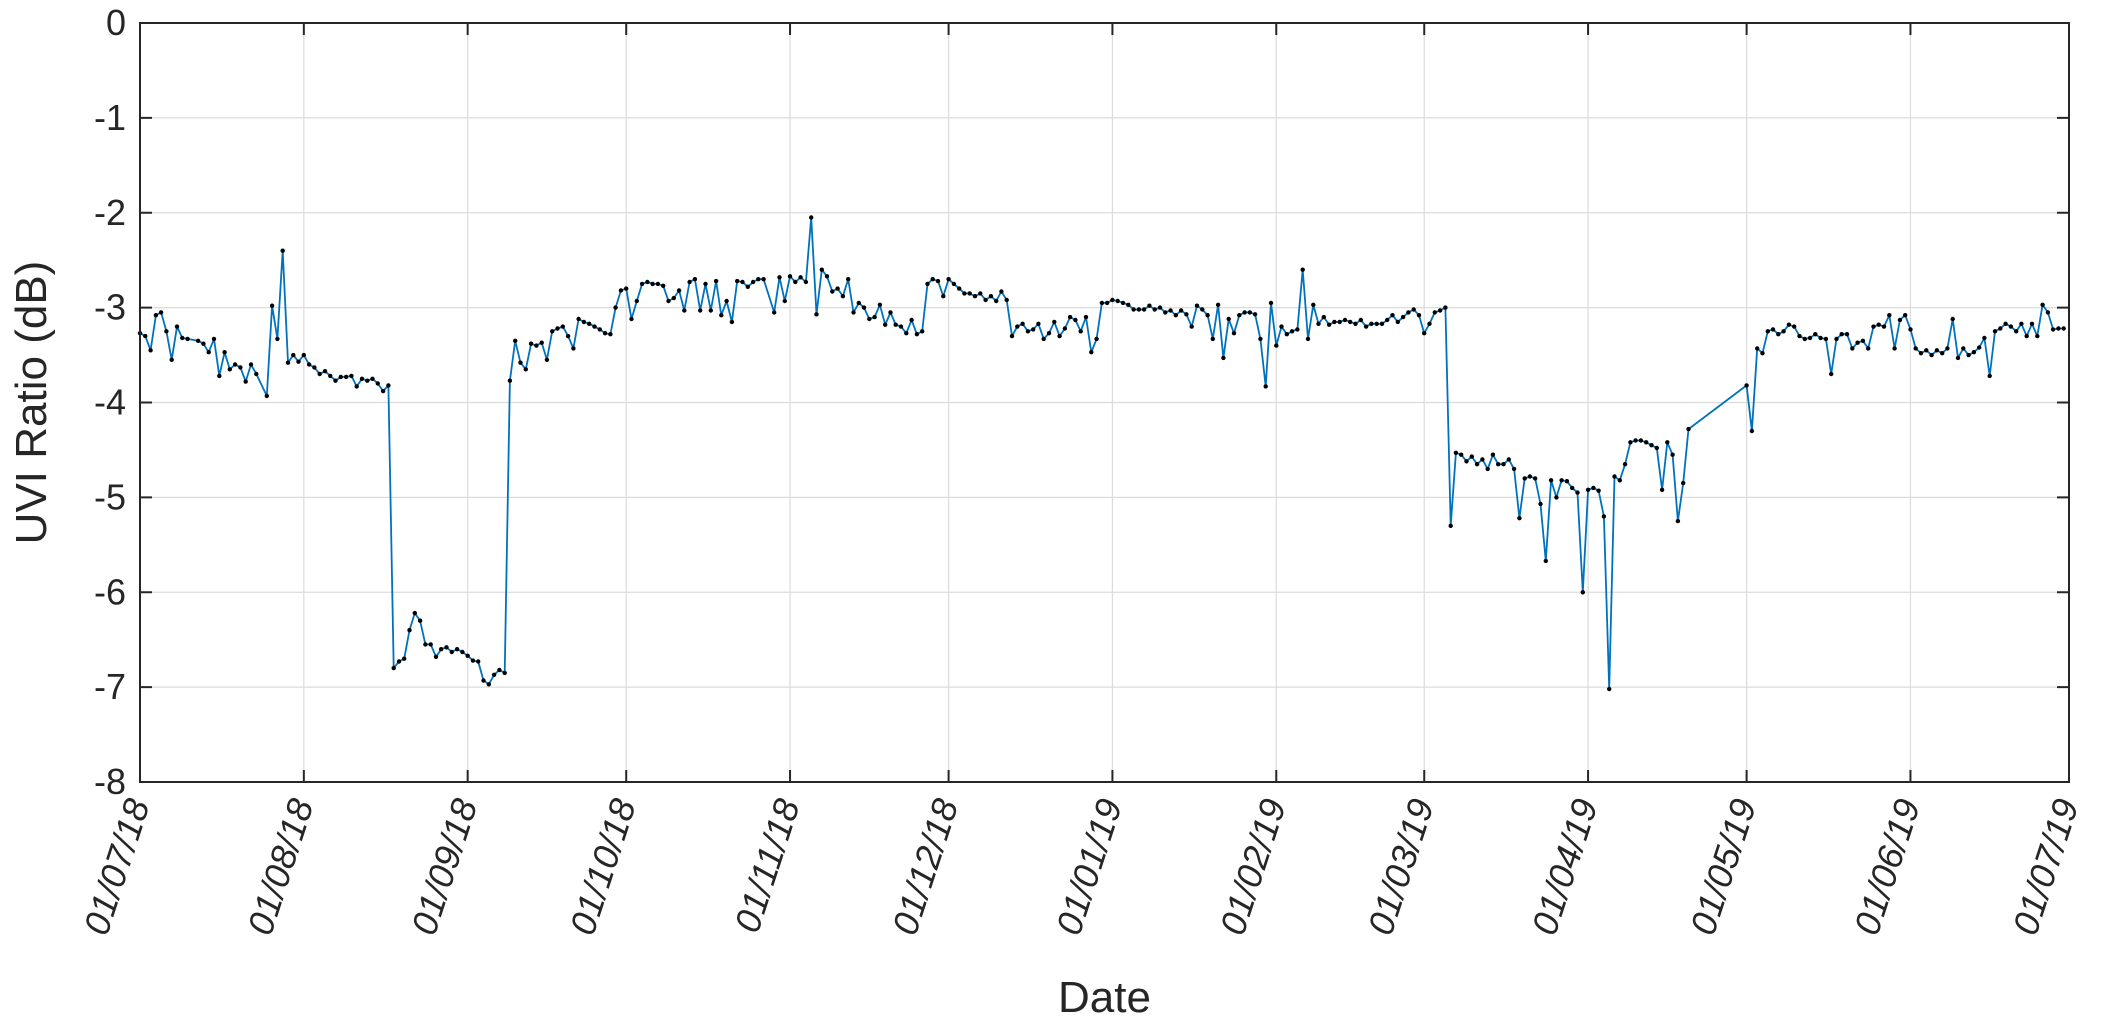 This screenshot has width=2116, height=1028. What do you see at coordinates (110, 591) in the screenshot?
I see `y-tick-label: -6` at bounding box center [110, 591].